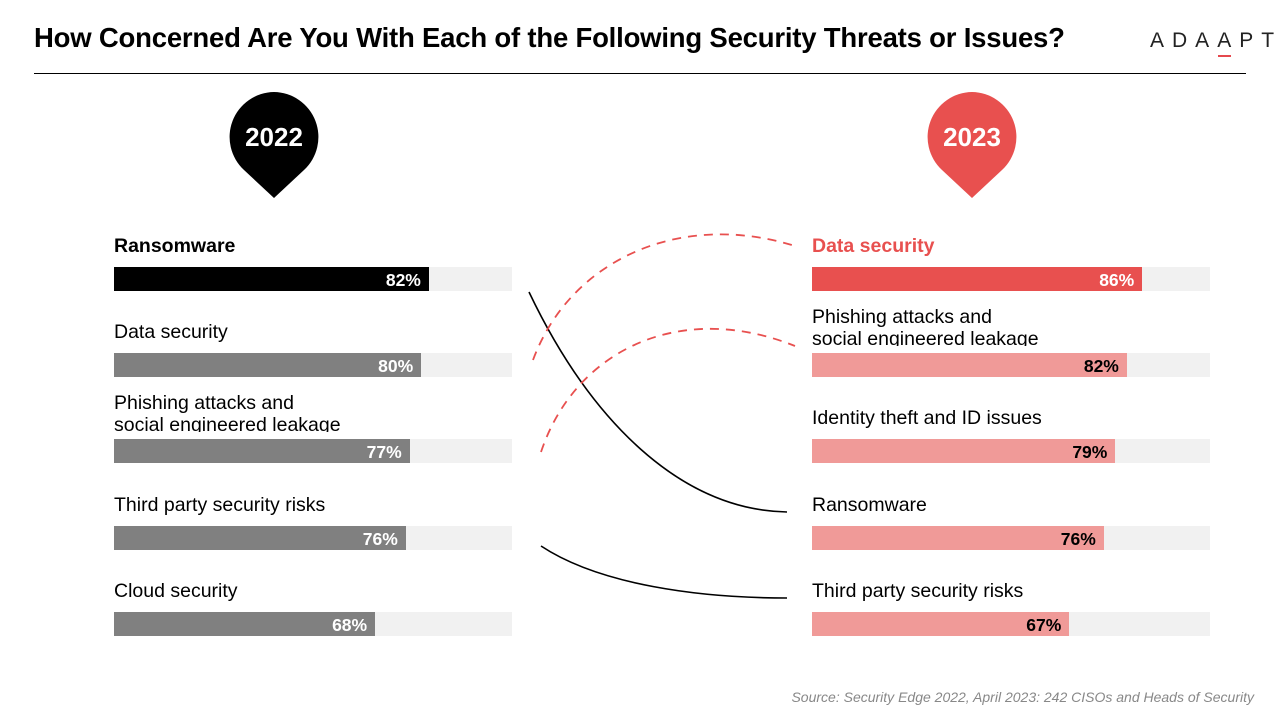 This screenshot has width=1280, height=720. I want to click on value-label: 79%, so click(1090, 452).